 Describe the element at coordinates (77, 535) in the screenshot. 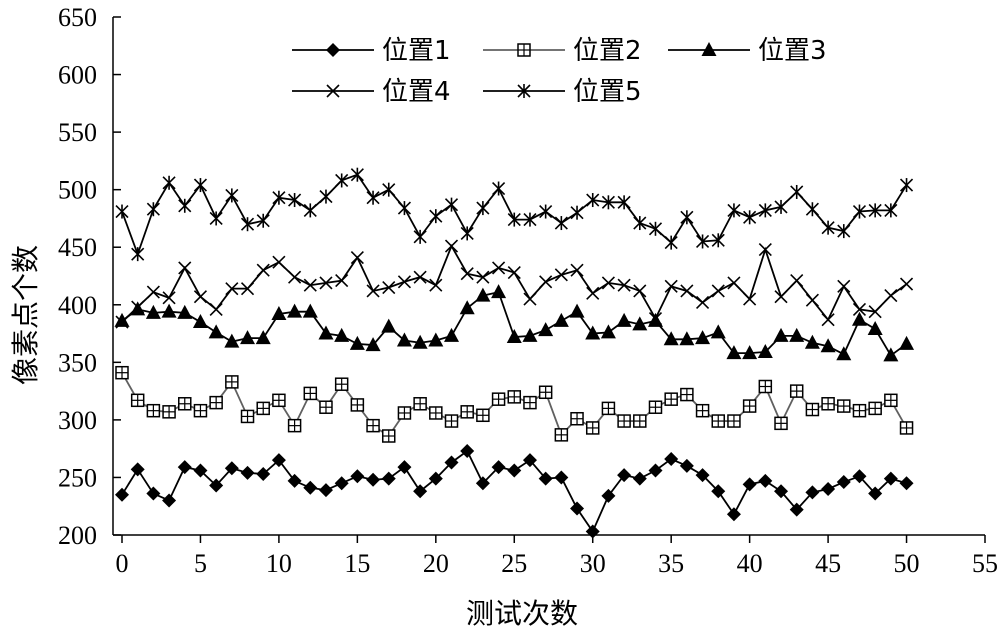

I see `y-tick-label: 200` at that location.